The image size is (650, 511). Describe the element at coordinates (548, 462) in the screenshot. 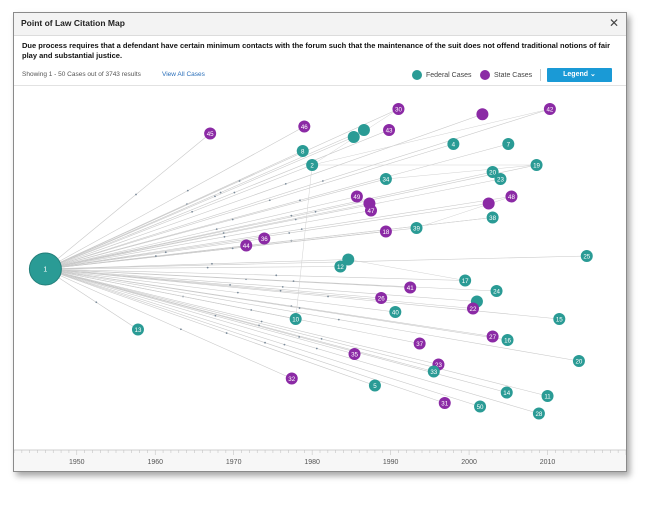

I see `axis-tick-label: 2010` at that location.